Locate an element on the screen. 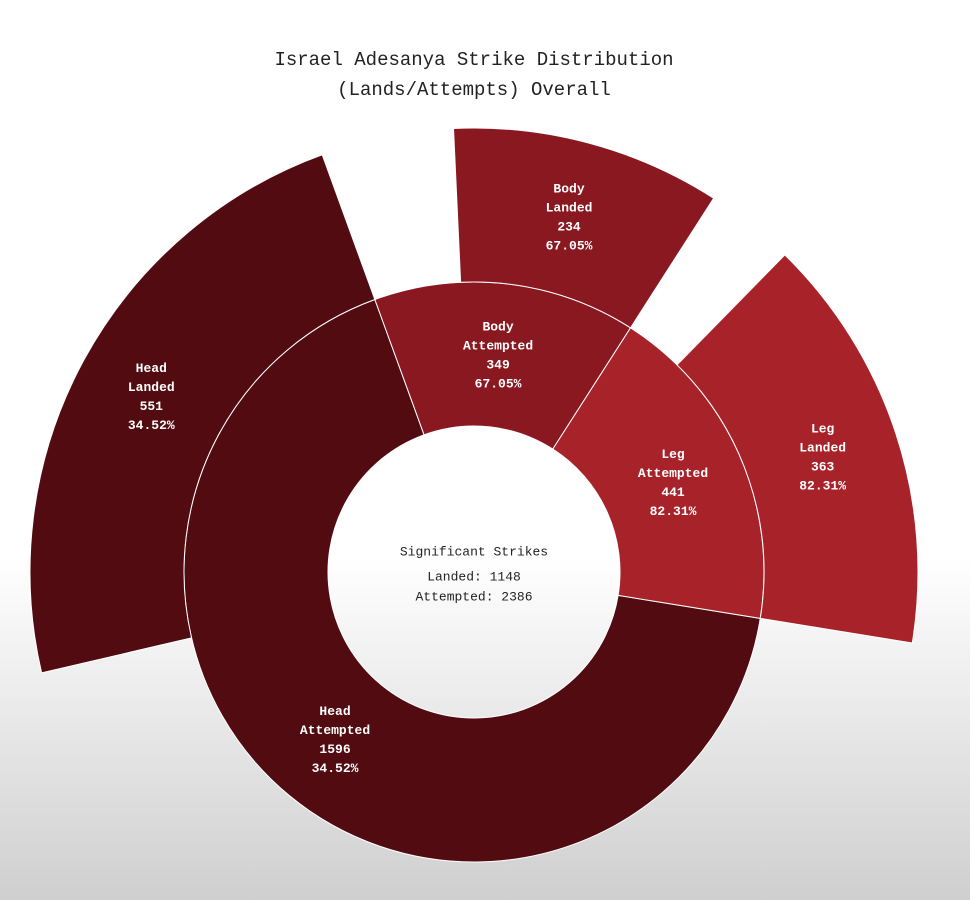 The width and height of the screenshot is (970, 900). wedge-label-line: 349 is located at coordinates (498, 365).